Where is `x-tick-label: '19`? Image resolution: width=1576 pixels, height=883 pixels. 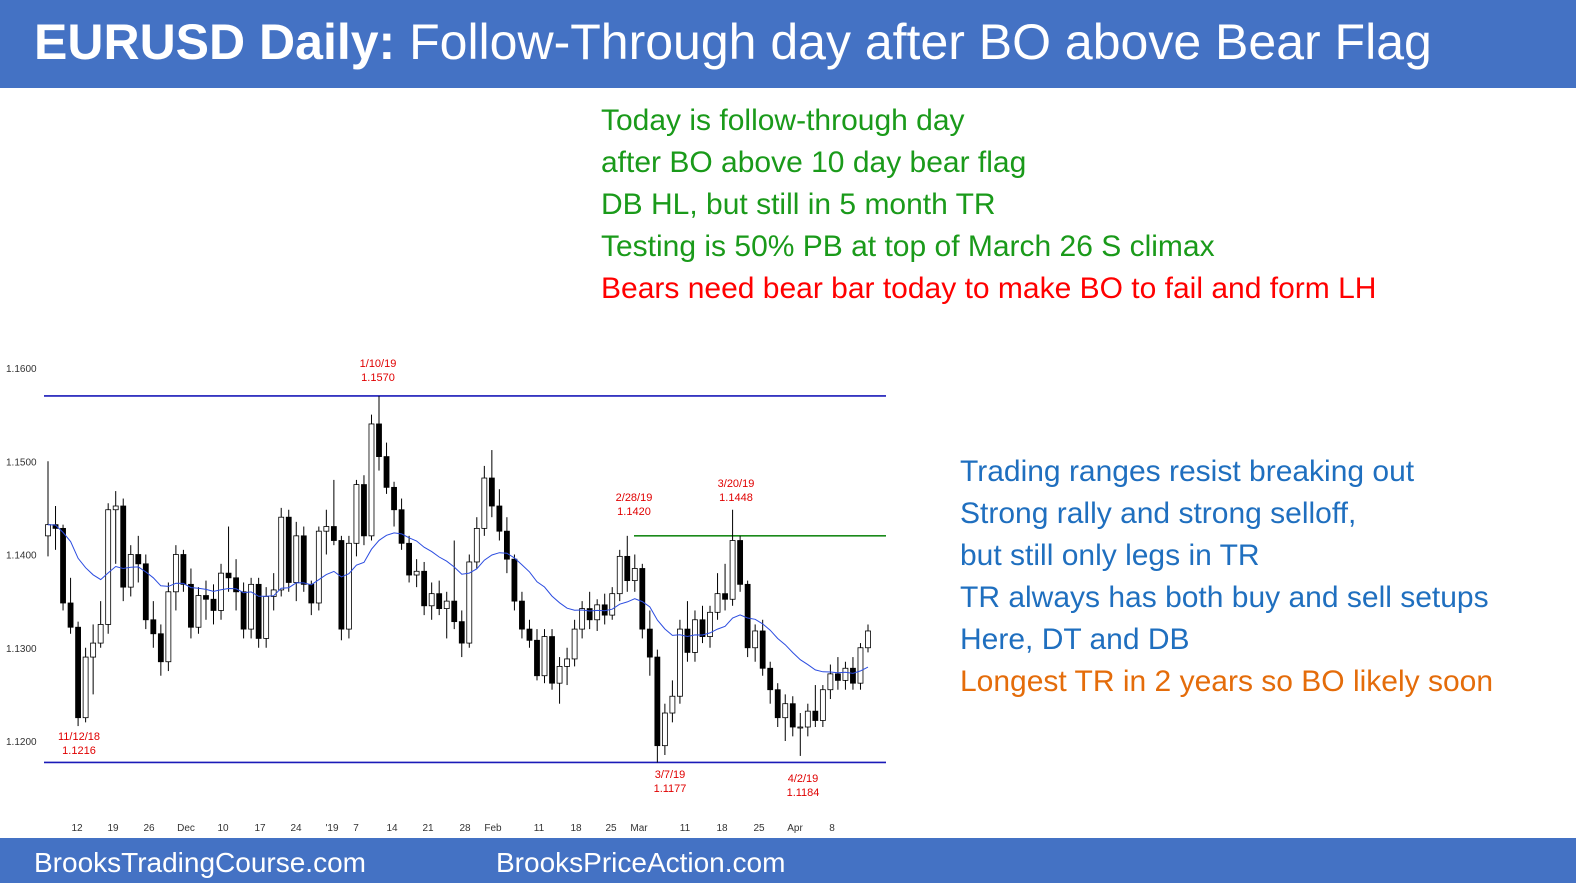 x-tick-label: '19 is located at coordinates (331, 828).